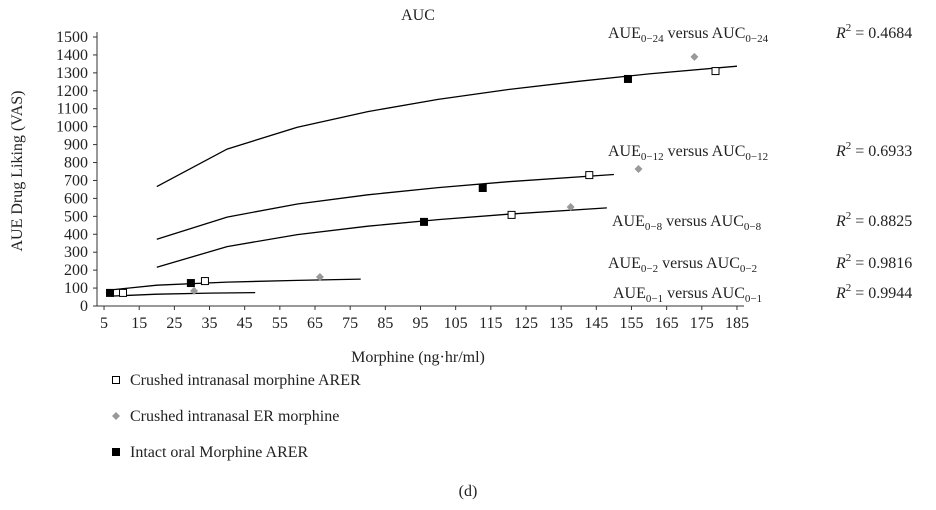 The image size is (936, 510). I want to click on x-tick-label: 145, so click(596, 323).